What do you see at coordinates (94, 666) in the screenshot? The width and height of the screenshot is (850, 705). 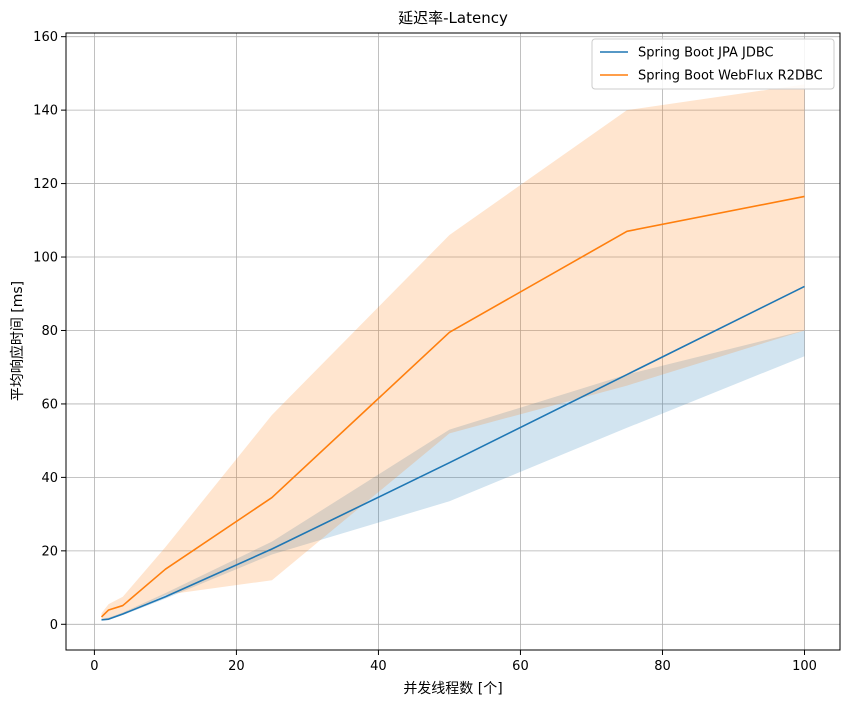 I see `x-tick-label: 0` at bounding box center [94, 666].